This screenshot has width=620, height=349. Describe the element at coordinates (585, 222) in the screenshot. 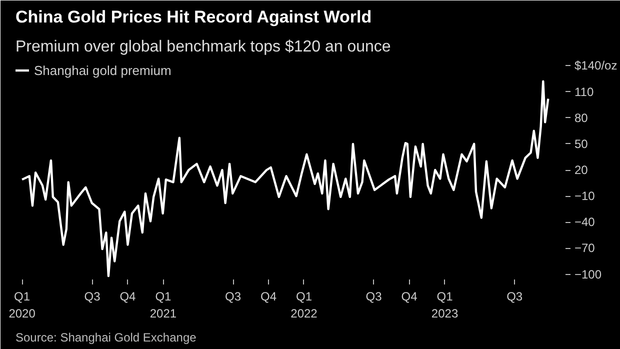

I see `y-tick-label: −40` at that location.